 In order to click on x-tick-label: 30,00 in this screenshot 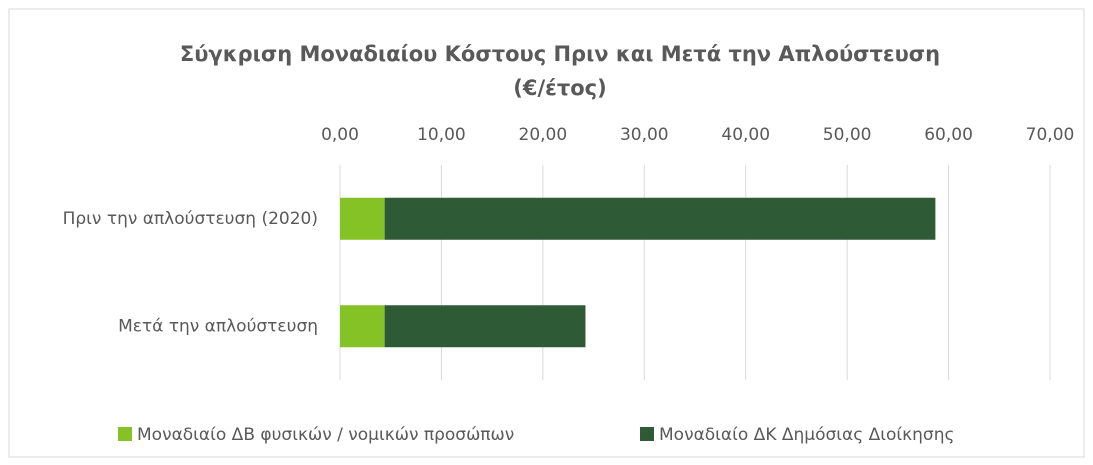, I will do `click(644, 135)`.